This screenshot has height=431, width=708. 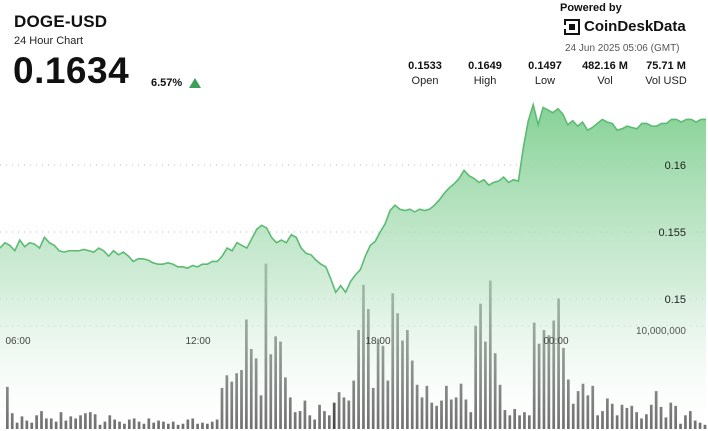 I want to click on stat-label: Low, so click(x=545, y=81).